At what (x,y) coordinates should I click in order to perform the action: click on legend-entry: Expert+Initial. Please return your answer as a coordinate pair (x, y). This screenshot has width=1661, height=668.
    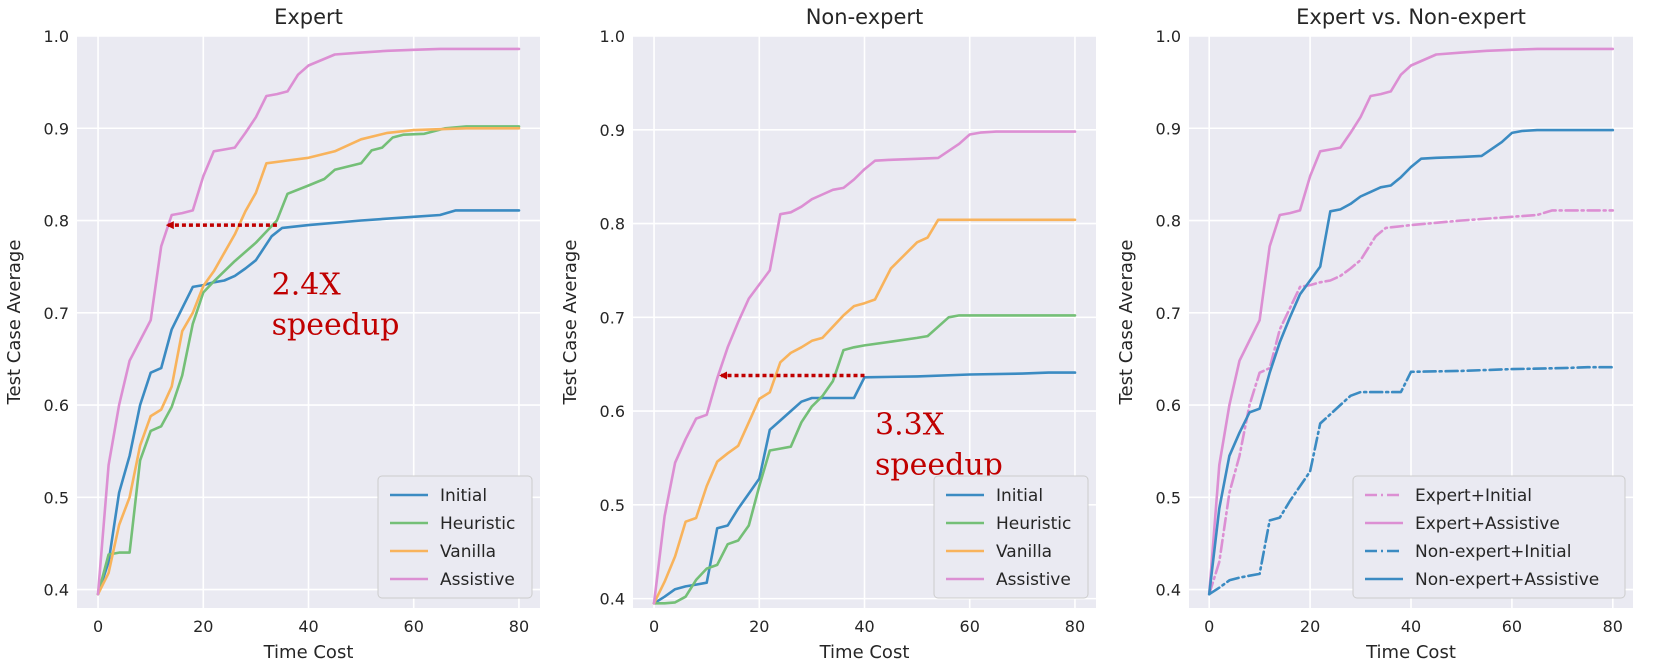
    Looking at the image, I should click on (1473, 496).